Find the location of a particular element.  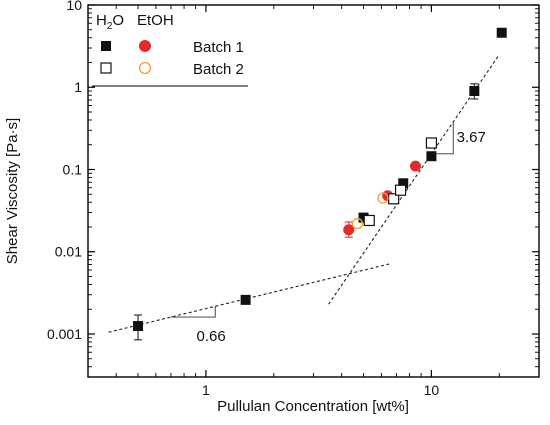

y-axis-label: Shear Viscosity [Pa·s] is located at coordinates (12, 191).